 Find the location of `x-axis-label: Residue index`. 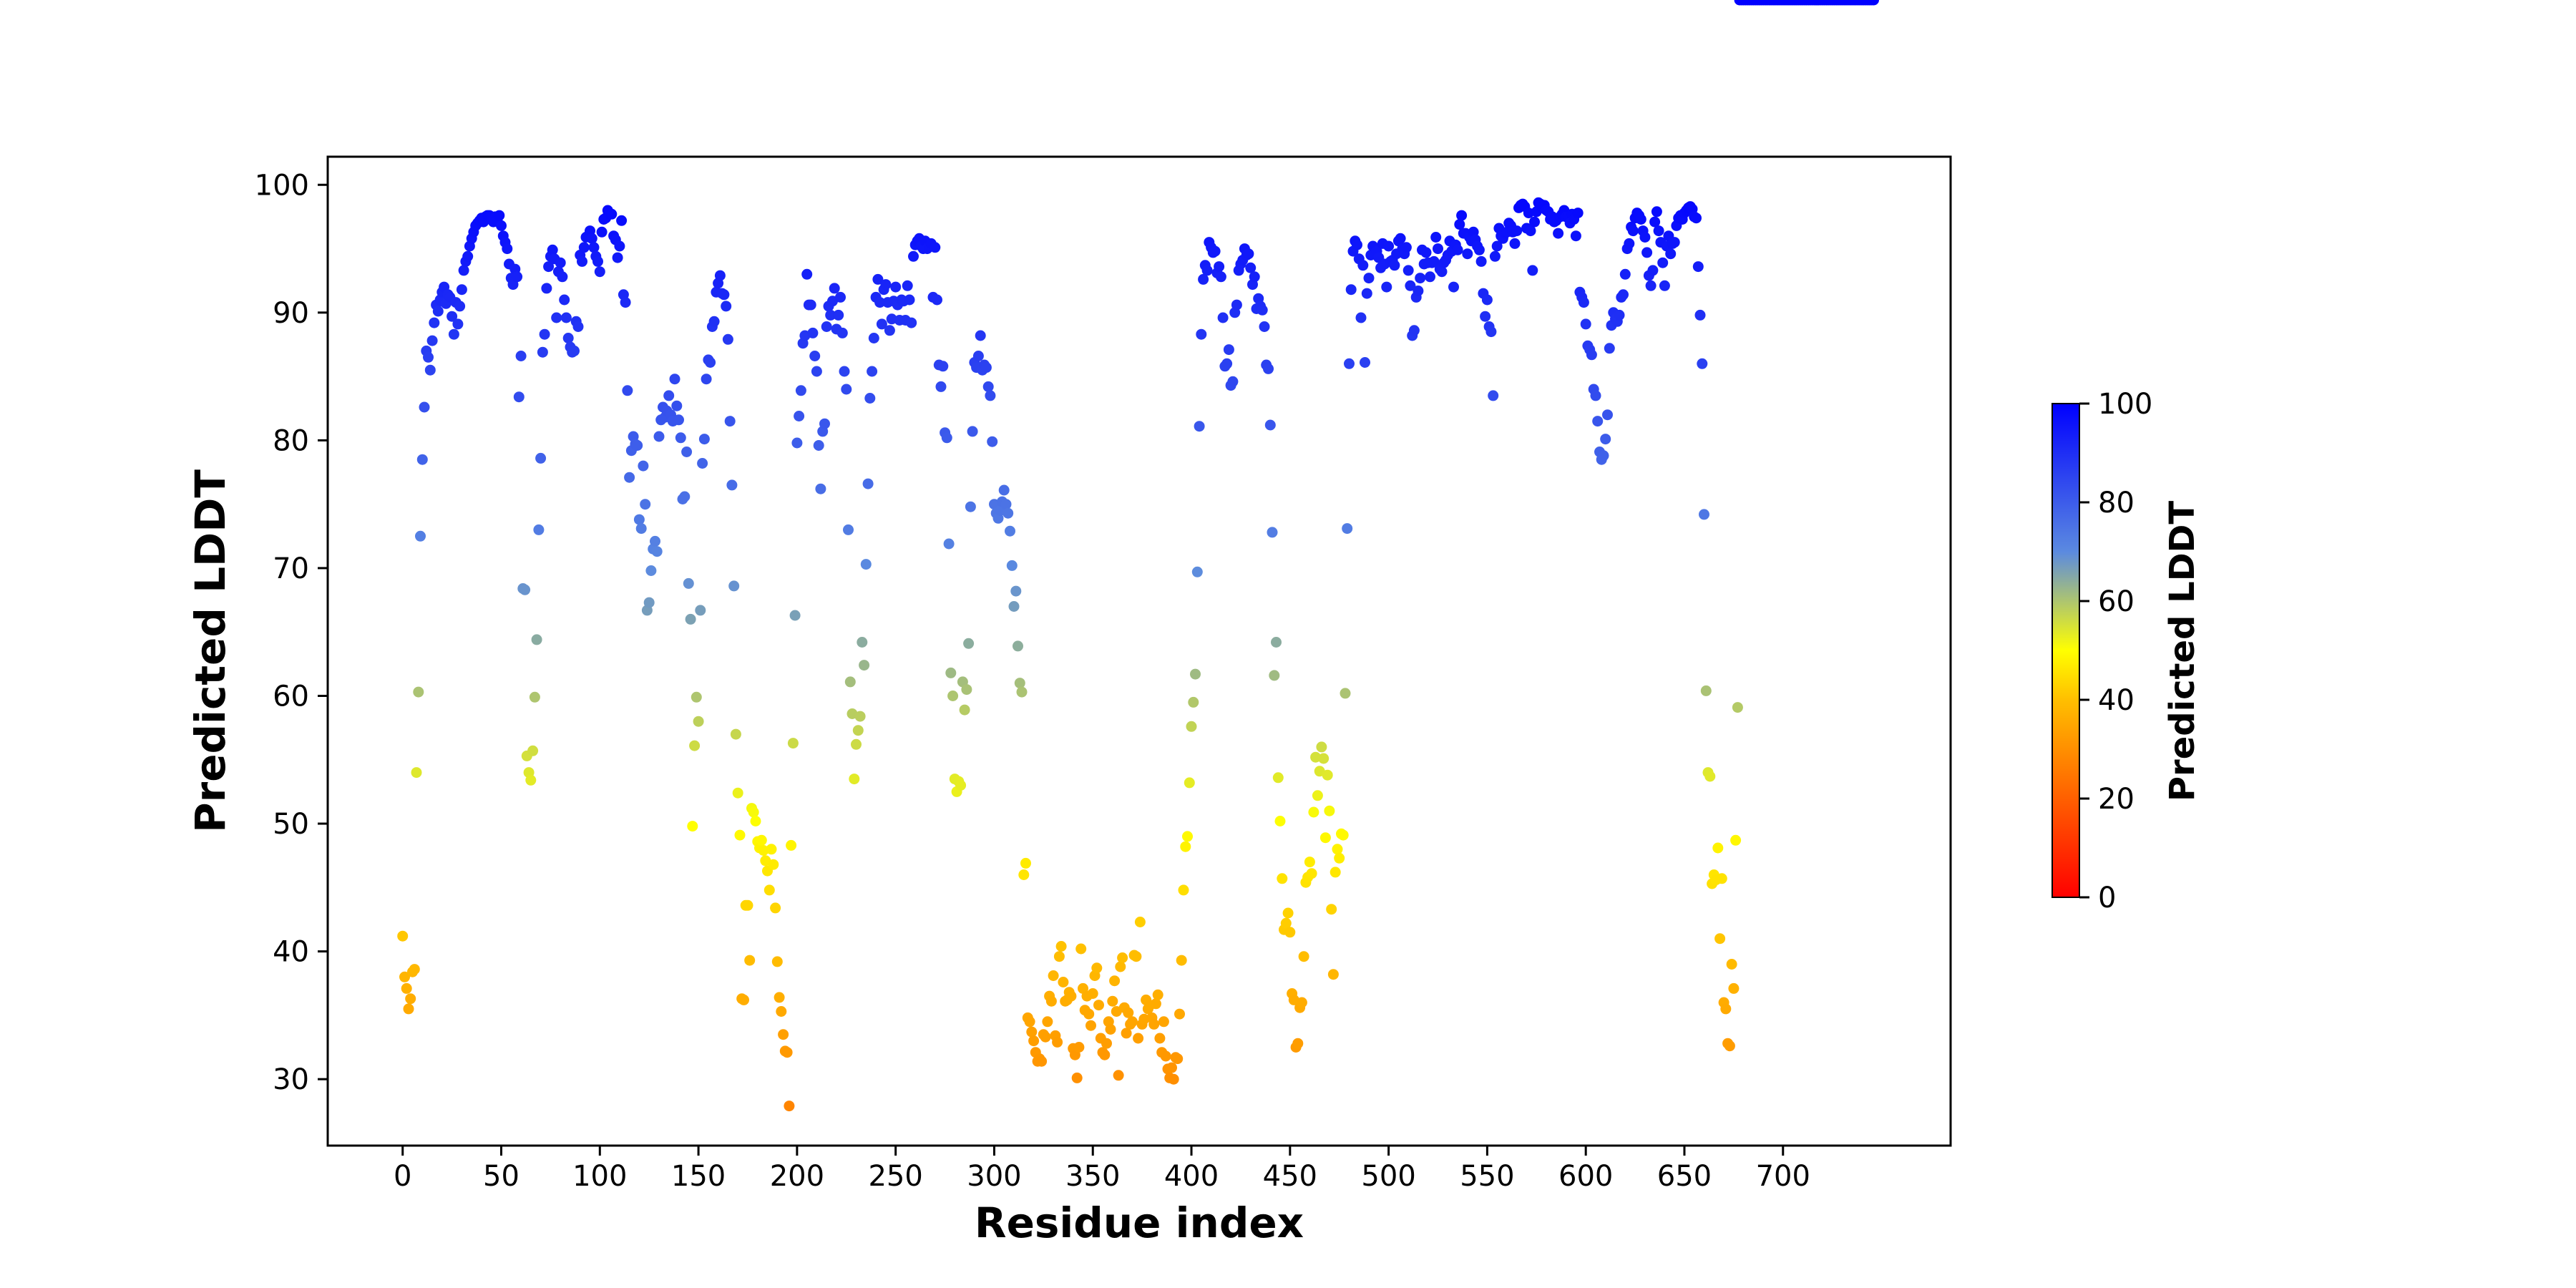

x-axis-label: Residue index is located at coordinates (1139, 1223).